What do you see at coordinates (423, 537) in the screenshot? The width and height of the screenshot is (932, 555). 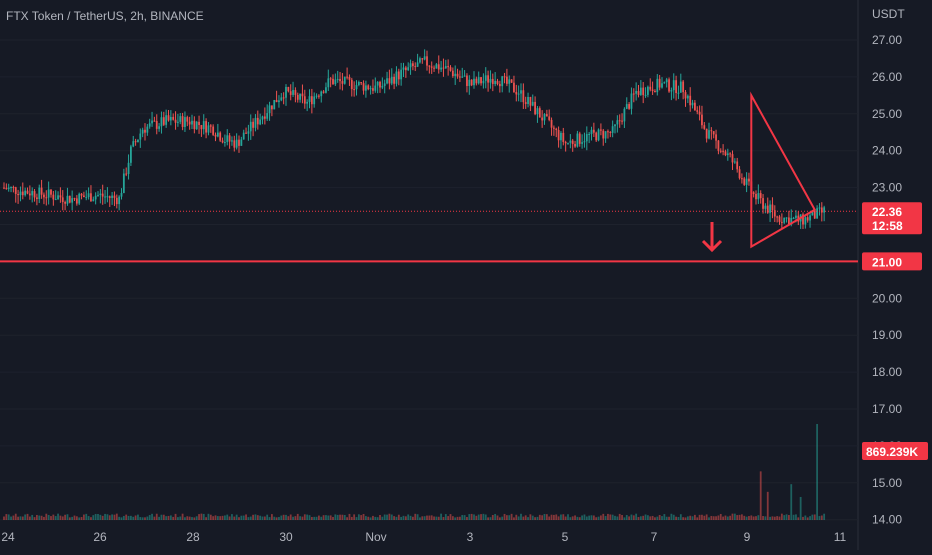 I see `time-axis: 24 26 28 30 Nov 3 5 7 9 11` at bounding box center [423, 537].